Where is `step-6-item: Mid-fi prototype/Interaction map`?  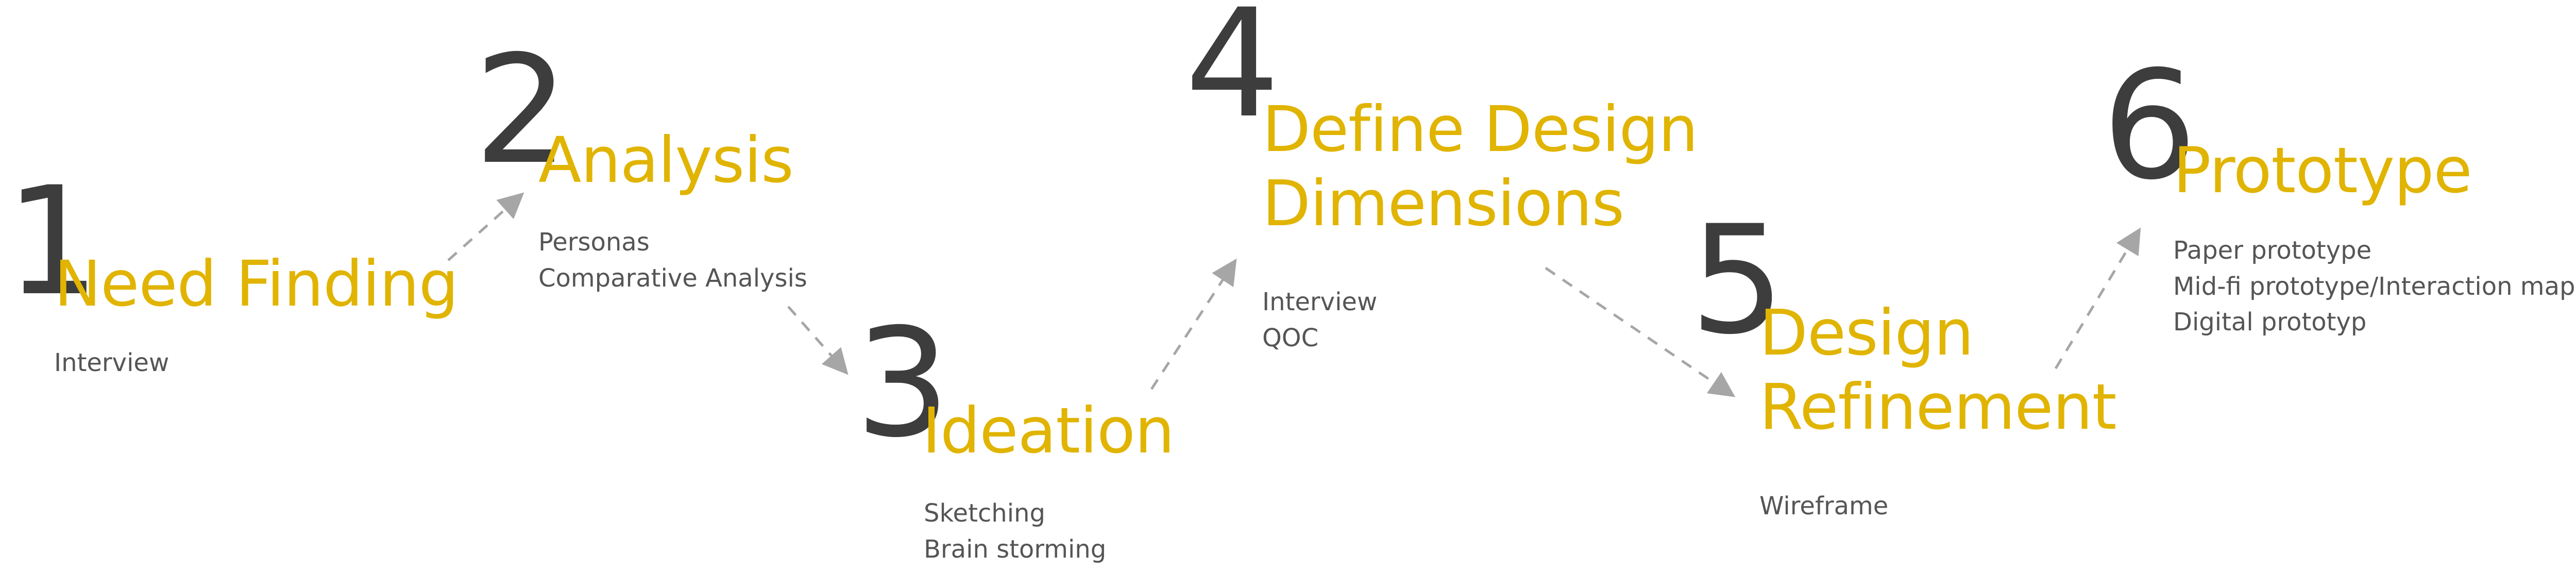
step-6-item: Mid-fi prototype/Interaction map is located at coordinates (2374, 286).